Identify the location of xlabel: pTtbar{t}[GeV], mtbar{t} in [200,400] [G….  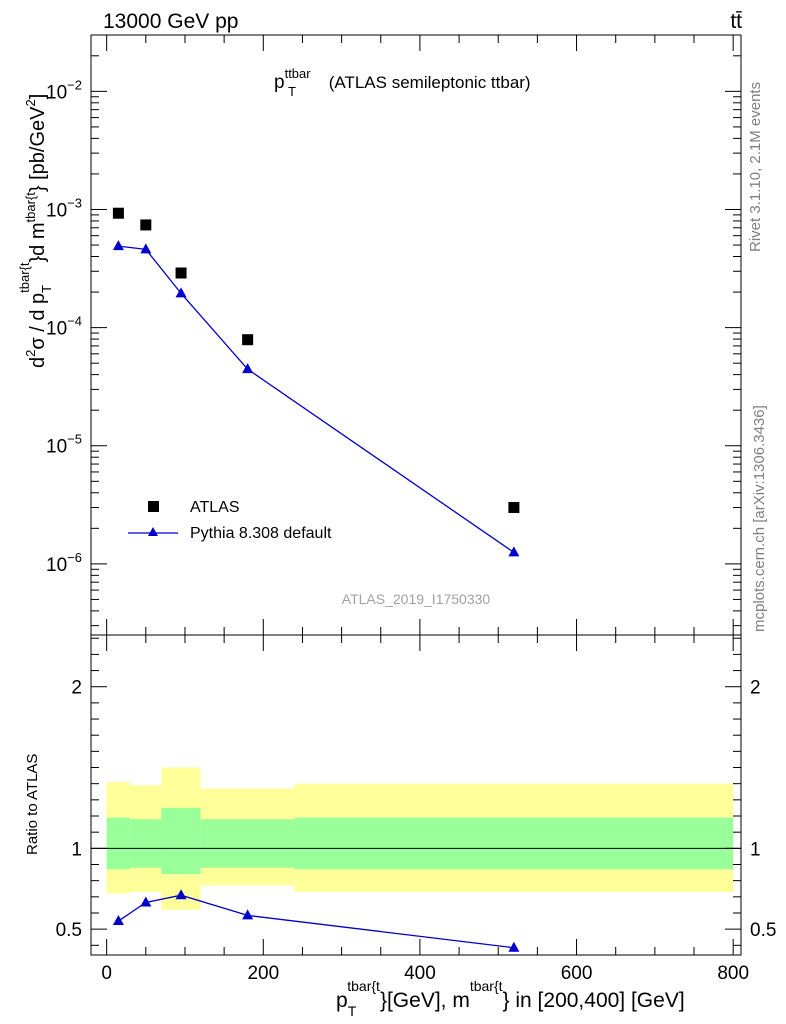
(510, 998).